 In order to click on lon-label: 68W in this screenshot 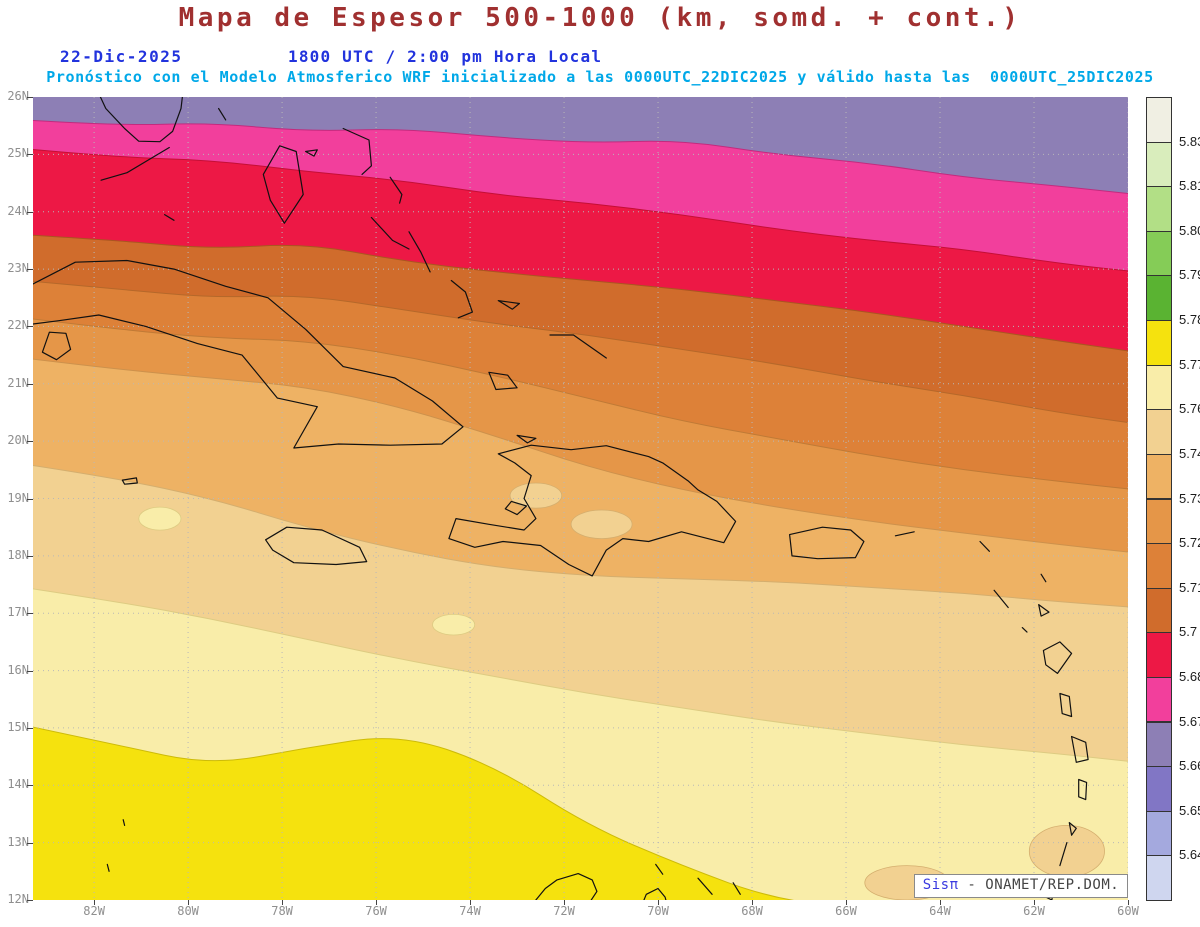, I will do `click(752, 911)`.